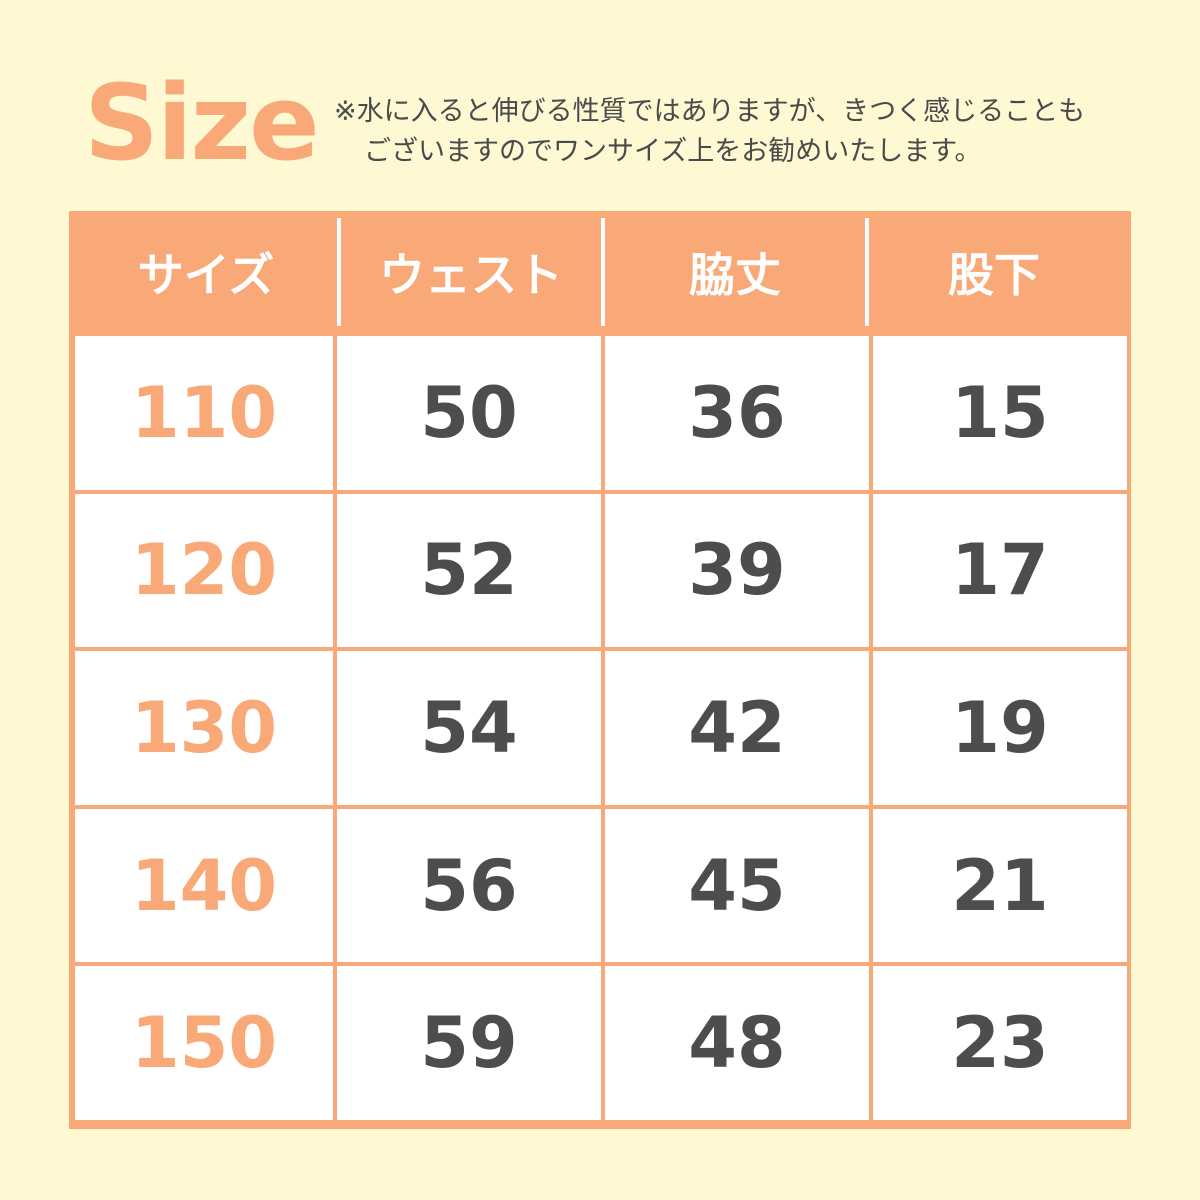  What do you see at coordinates (737, 728) in the screenshot?
I see `measurement-cell: 42` at bounding box center [737, 728].